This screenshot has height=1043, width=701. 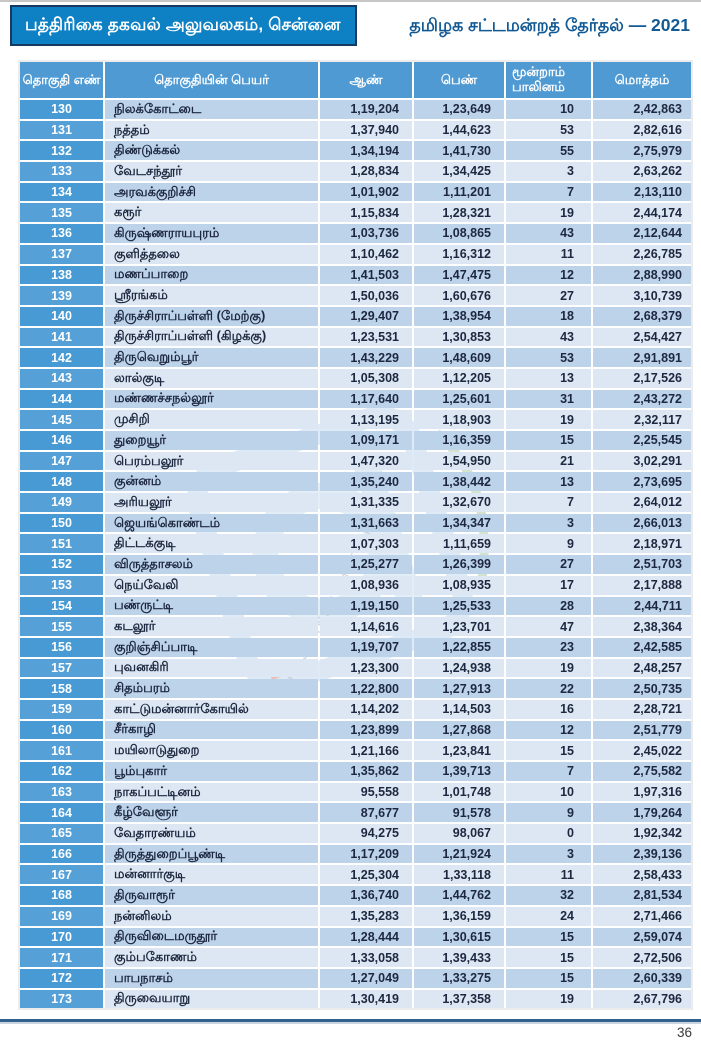 I want to click on constituency-number-cell: 134, so click(x=61, y=192).